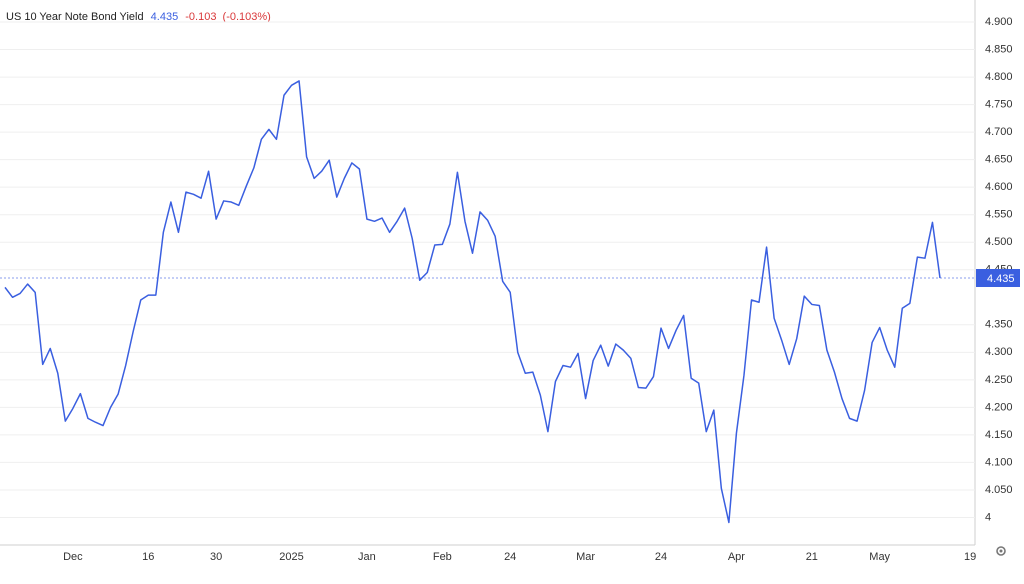 The image size is (1024, 584). Describe the element at coordinates (216, 557) in the screenshot. I see `x-tick-label: 30` at that location.